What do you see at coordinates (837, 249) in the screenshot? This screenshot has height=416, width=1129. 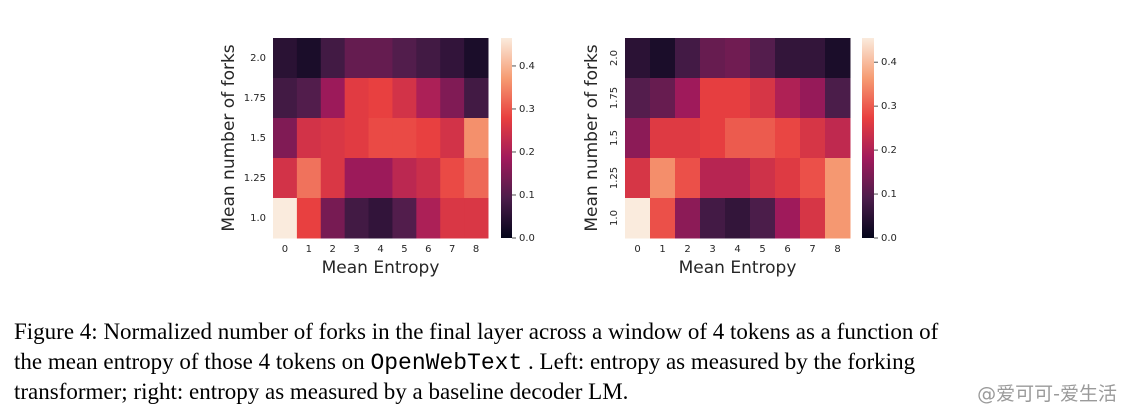 I see `x-tick-label: 8` at bounding box center [837, 249].